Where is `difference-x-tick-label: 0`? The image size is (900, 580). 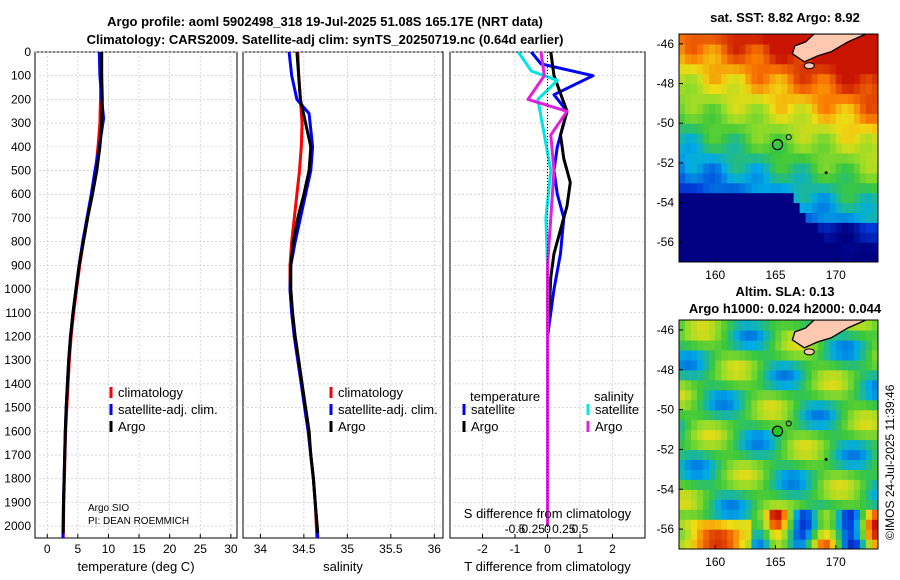 difference-x-tick-label: 0 is located at coordinates (547, 549).